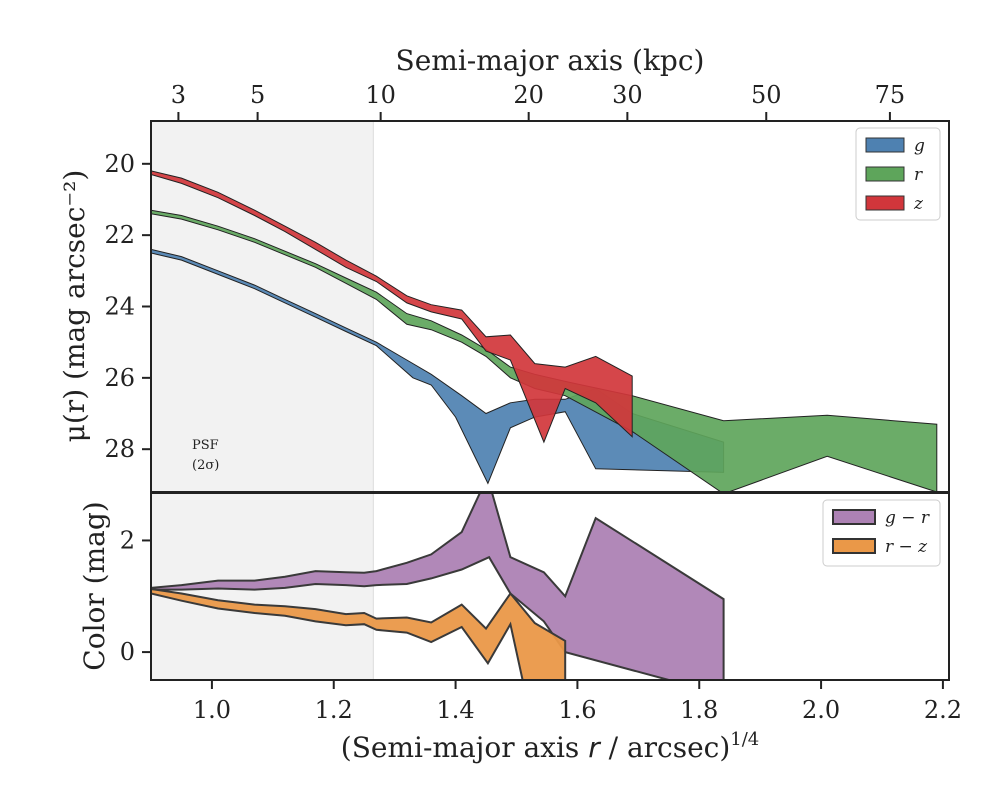  Describe the element at coordinates (550, 746) in the screenshot. I see `bottom-x-axis-title: (Semi-major axis r / arcsec)1/4` at that location.